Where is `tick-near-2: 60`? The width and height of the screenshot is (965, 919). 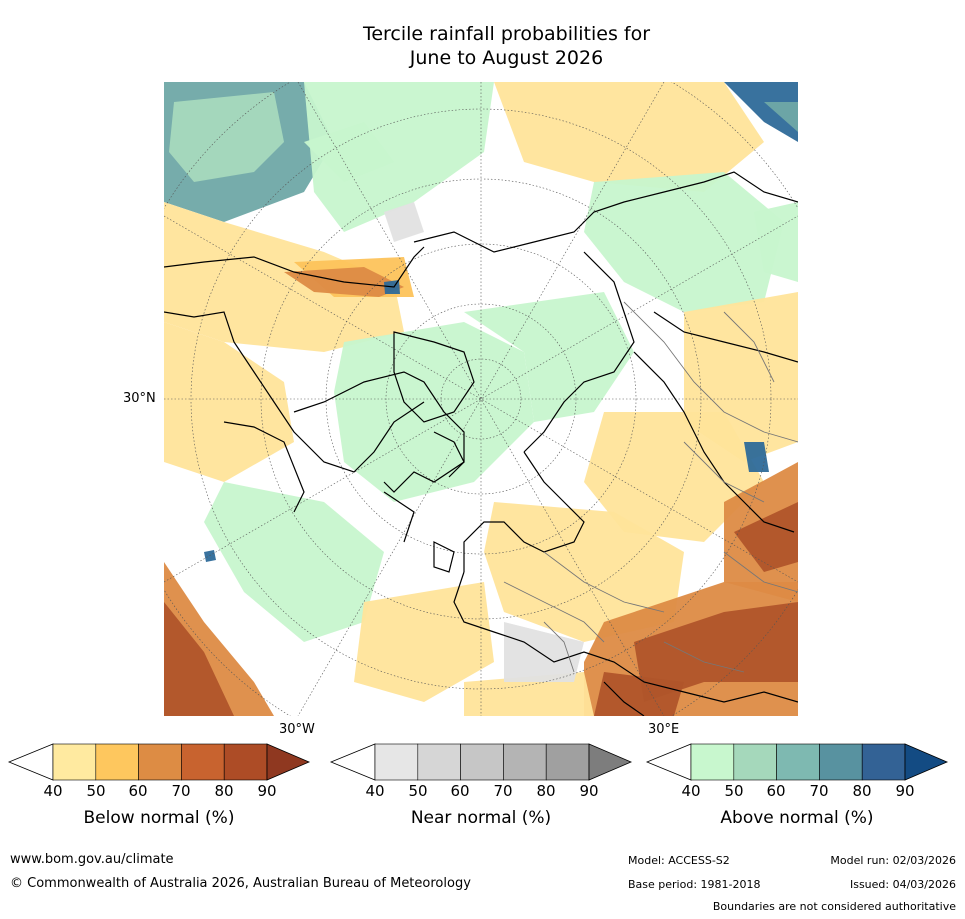 tick-near-2: 60 is located at coordinates (460, 791).